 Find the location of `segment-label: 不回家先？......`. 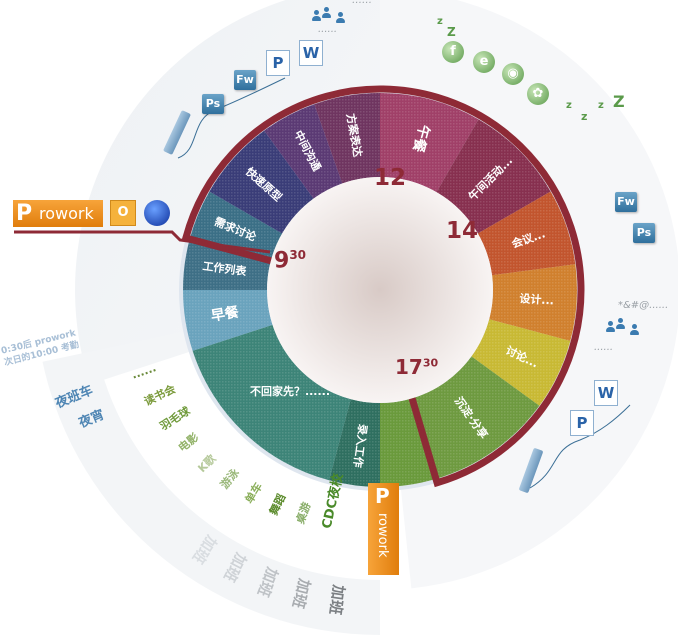

segment-label: 不回家先？...... is located at coordinates (290, 391).